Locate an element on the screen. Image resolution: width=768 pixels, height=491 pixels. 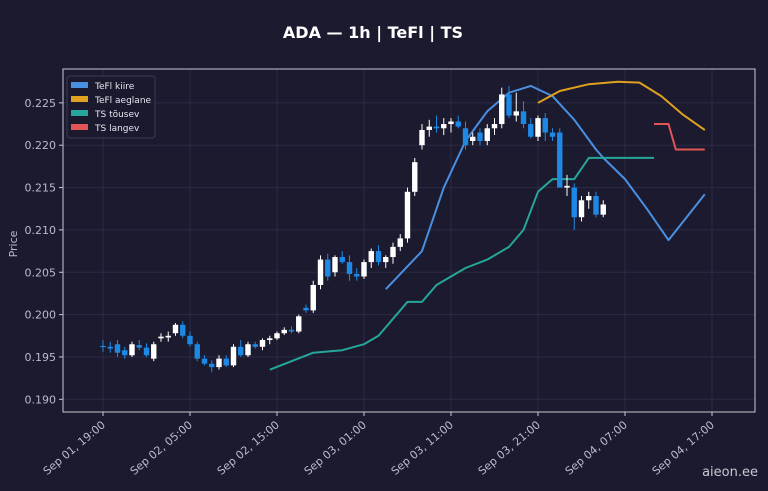
legend-box is located at coordinates (111, 107).